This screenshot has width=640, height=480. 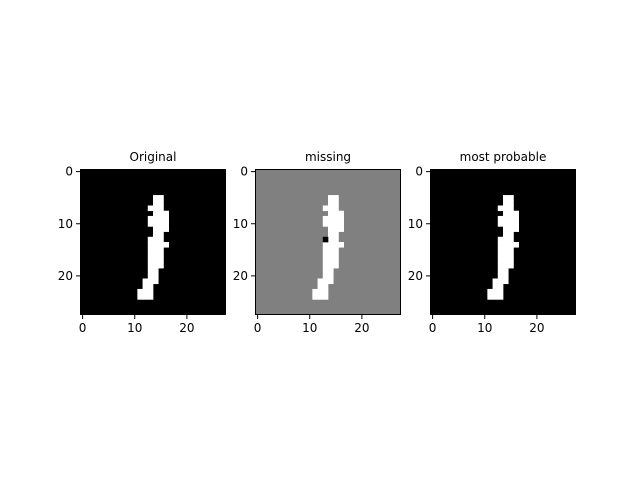 I want to click on panel-3: most probable 0 10 20 0 10 20, so click(x=492, y=242).